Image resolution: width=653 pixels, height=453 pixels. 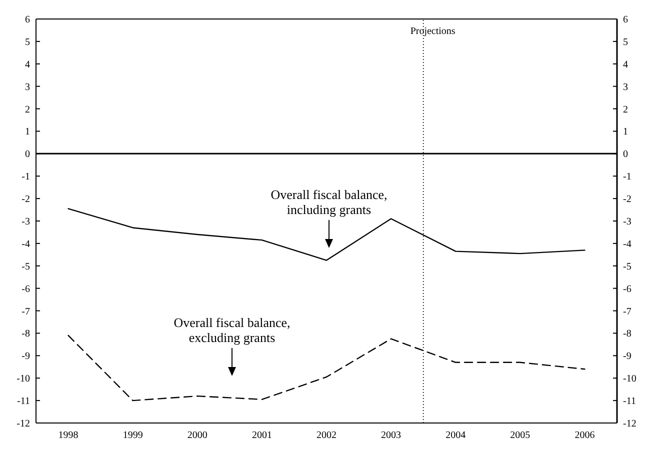 I want to click on y2-tick-label: -4, so click(x=627, y=244).